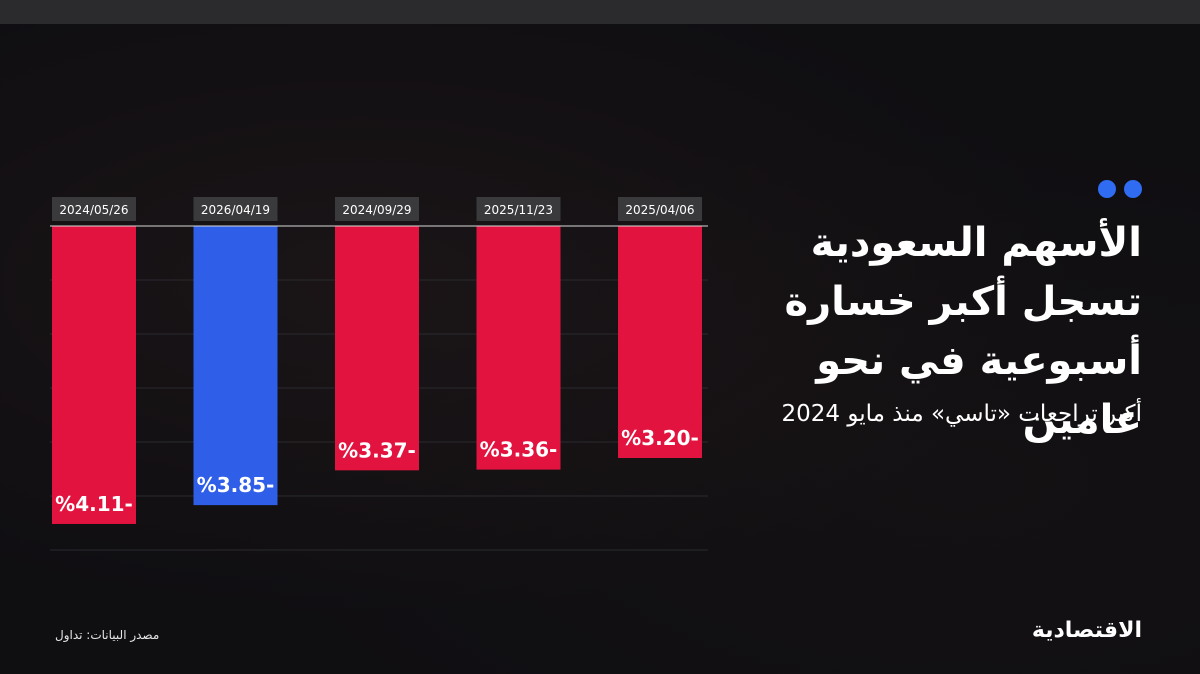  Describe the element at coordinates (1086, 630) in the screenshot. I see `brand-logo: الاقتصادية` at that location.